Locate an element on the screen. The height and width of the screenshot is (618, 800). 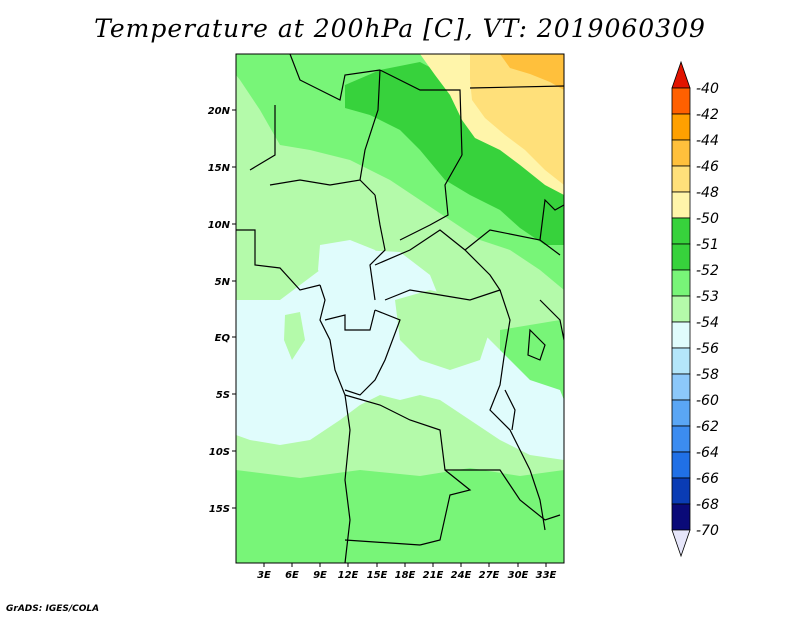
border-coast-gulf is located at coordinates (335, 423).